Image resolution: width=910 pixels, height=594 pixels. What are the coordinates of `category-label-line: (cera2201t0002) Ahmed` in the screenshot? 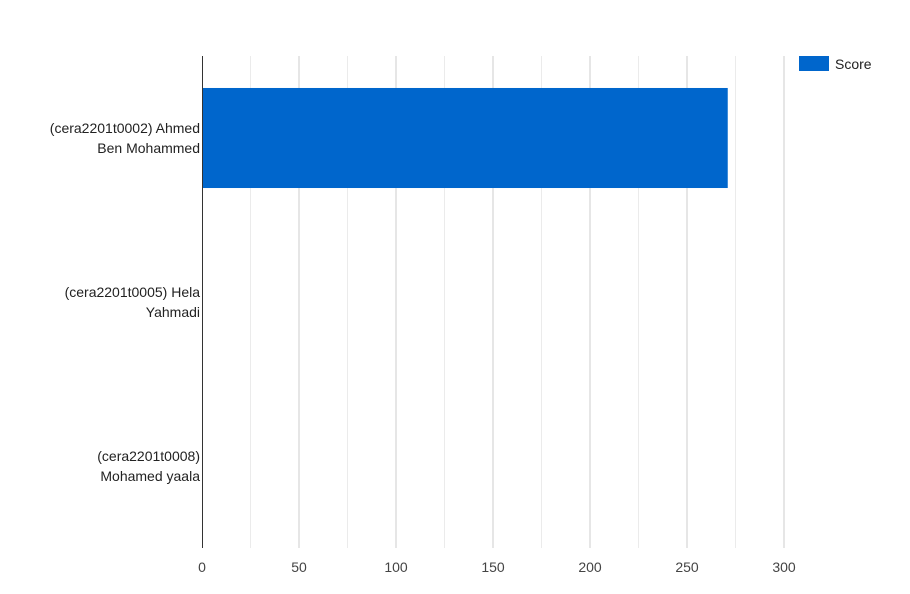 It's located at (125, 128).